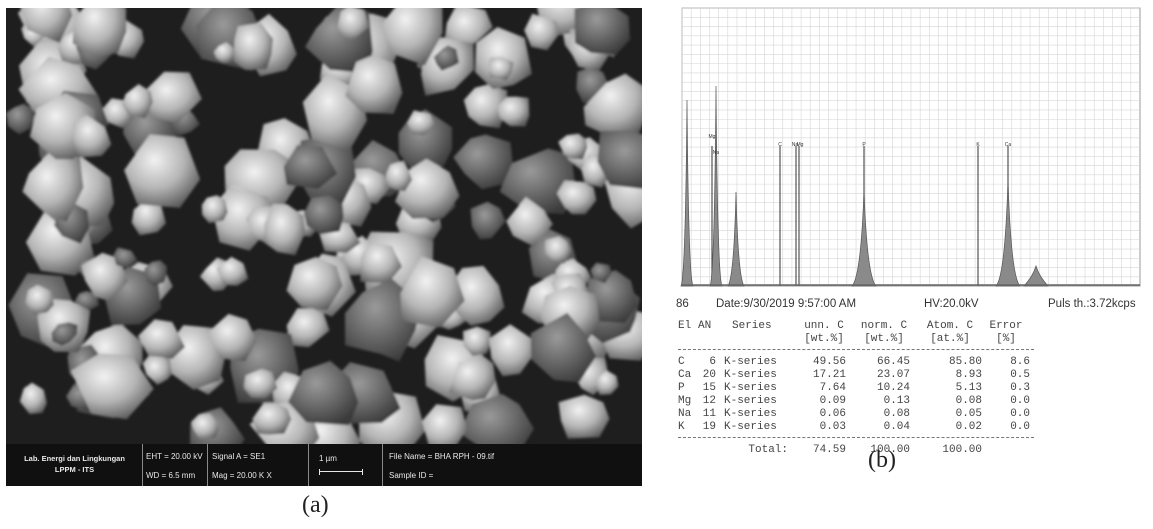  What do you see at coordinates (74, 469) in the screenshot?
I see `lab-institution: LPPM - ITS` at bounding box center [74, 469].